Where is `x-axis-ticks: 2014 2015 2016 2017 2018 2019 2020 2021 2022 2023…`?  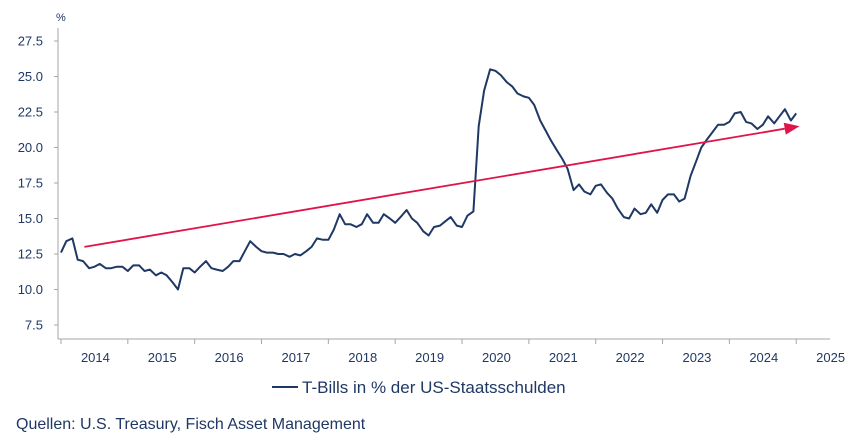
x-axis-ticks: 2014 2015 2016 2017 2018 2019 2020 2021 2022 2023… is located at coordinates (452, 352).